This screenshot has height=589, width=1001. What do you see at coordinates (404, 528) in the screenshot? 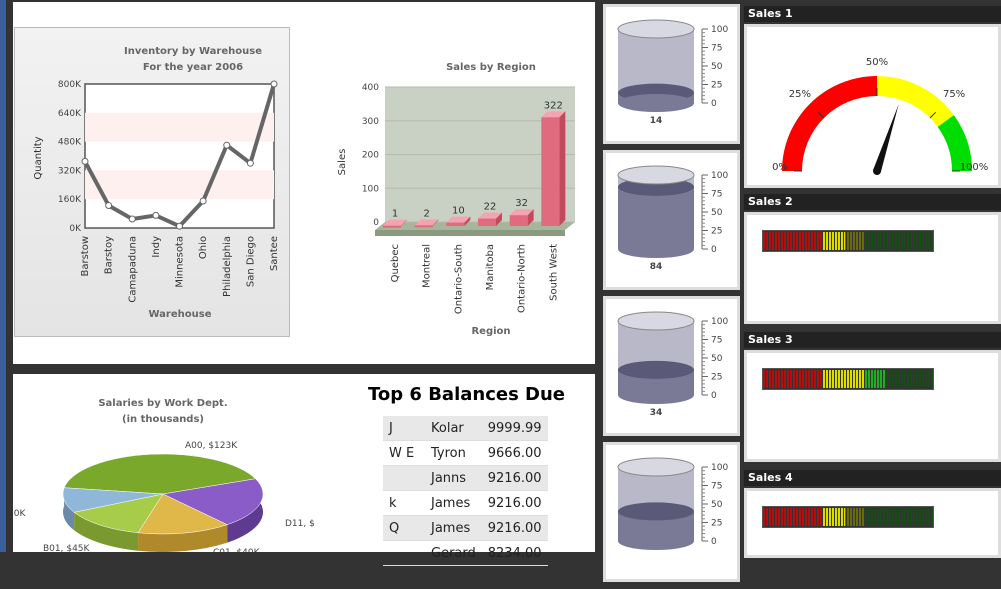
I see `balance-initial: Q` at bounding box center [404, 528].